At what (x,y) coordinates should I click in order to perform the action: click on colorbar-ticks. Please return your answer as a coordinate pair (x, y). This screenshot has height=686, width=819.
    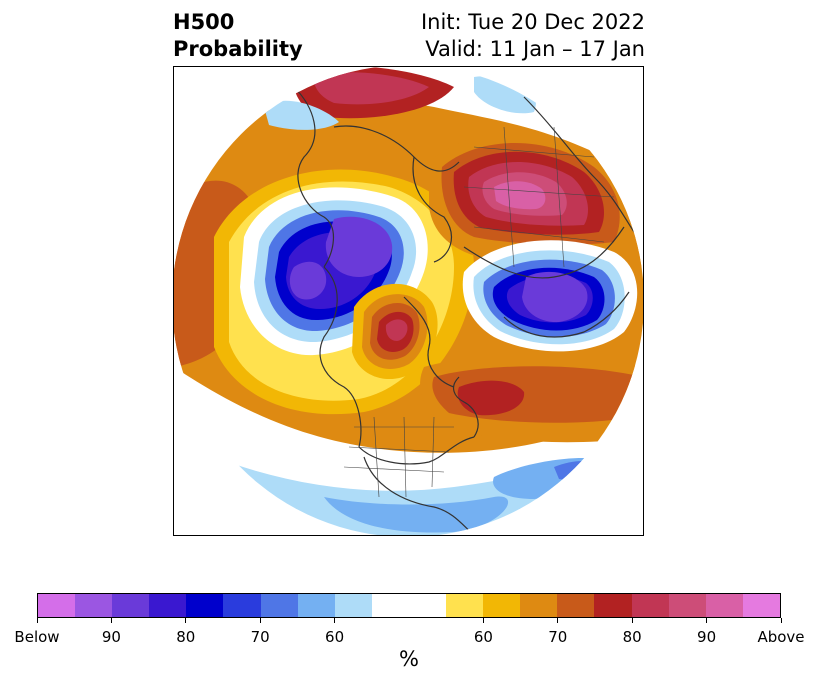
    Looking at the image, I should click on (409, 623).